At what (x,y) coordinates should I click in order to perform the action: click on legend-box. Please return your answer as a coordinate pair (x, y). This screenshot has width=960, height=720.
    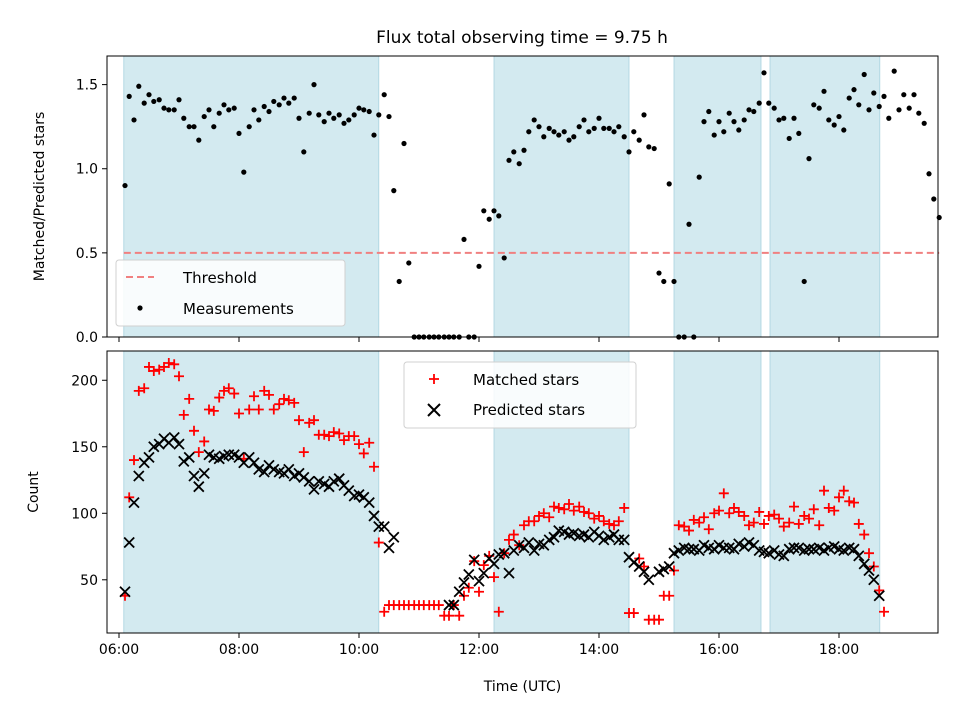
    Looking at the image, I should click on (230, 293).